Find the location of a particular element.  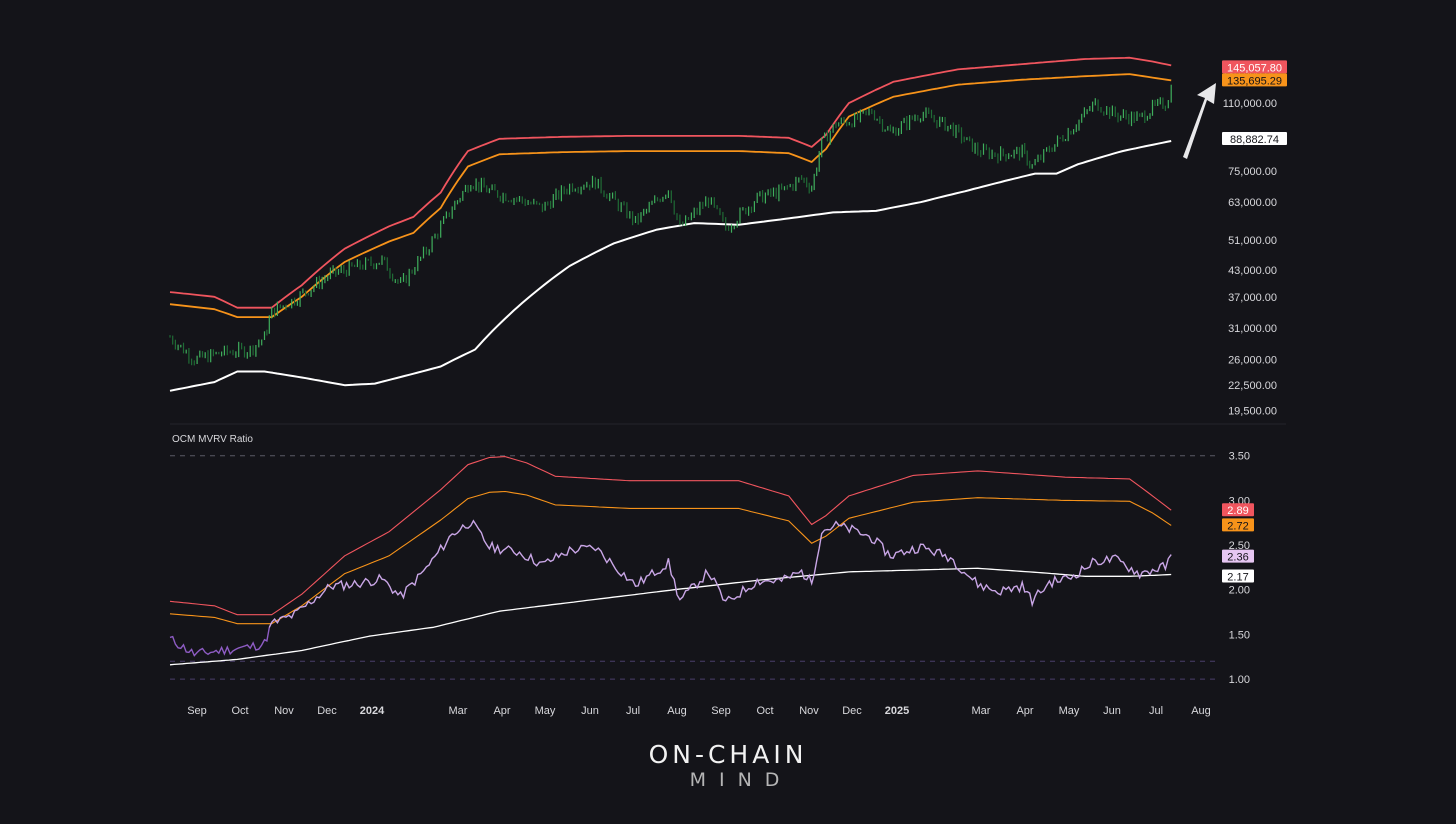

mvrv-upper-line is located at coordinates (670, 536).